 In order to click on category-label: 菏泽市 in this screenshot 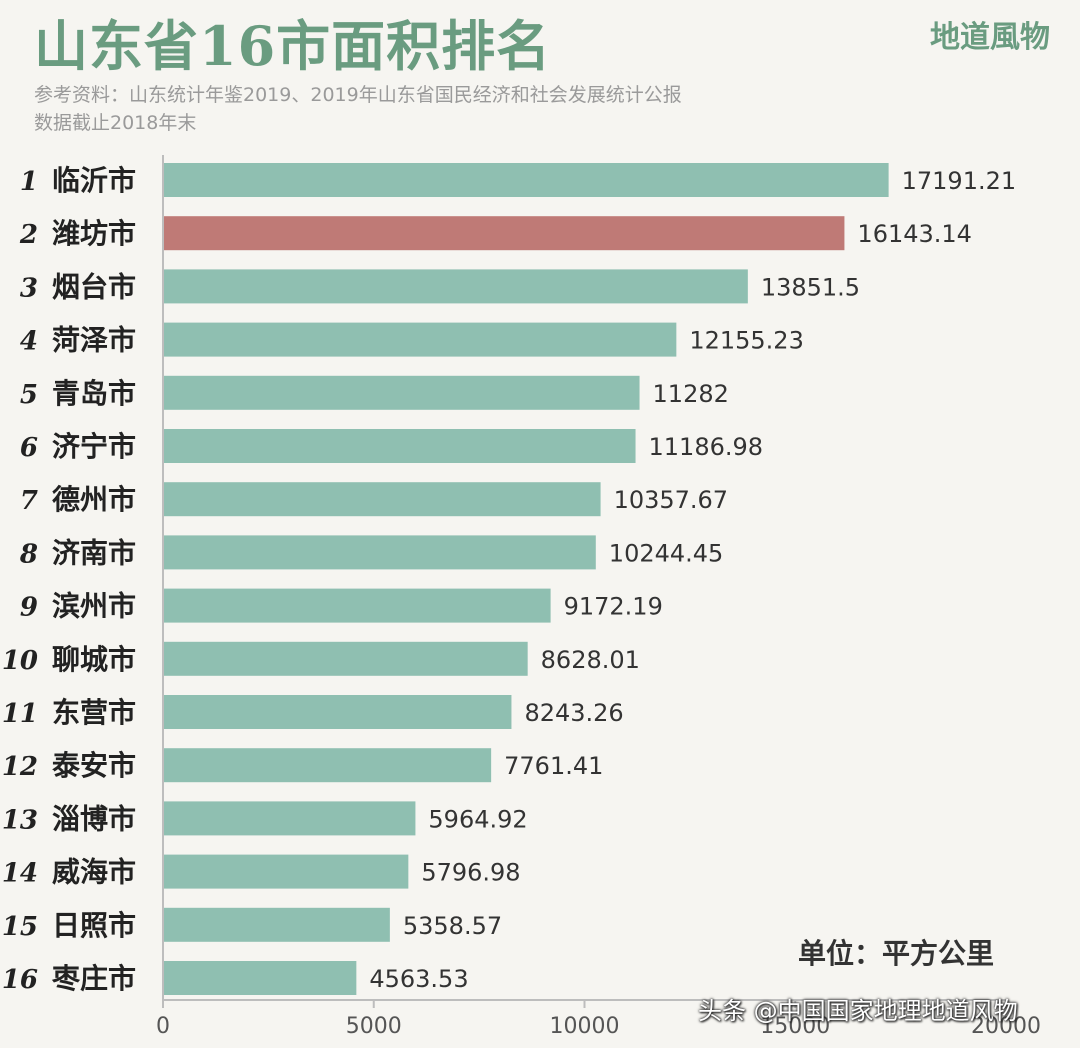, I will do `click(94, 340)`.